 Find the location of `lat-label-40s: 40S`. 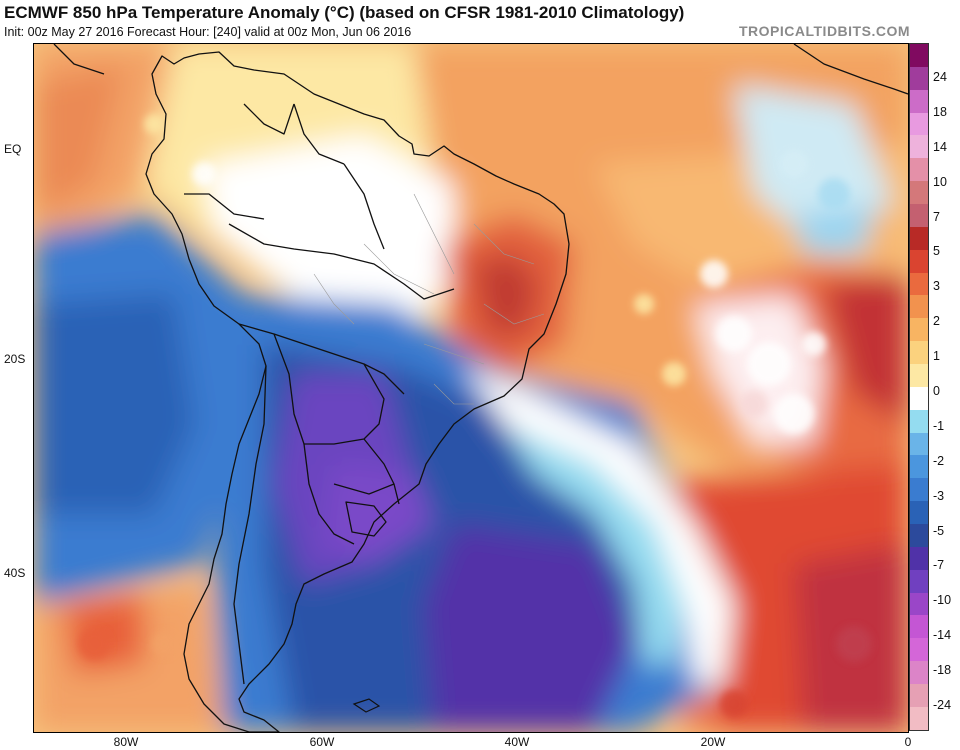

lat-label-40s: 40S is located at coordinates (15, 573).